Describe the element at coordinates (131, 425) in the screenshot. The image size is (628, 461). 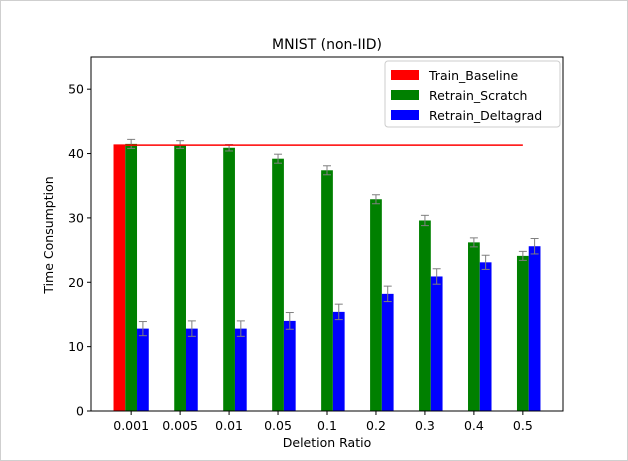
I see `x-tick-label: 0.001` at that location.